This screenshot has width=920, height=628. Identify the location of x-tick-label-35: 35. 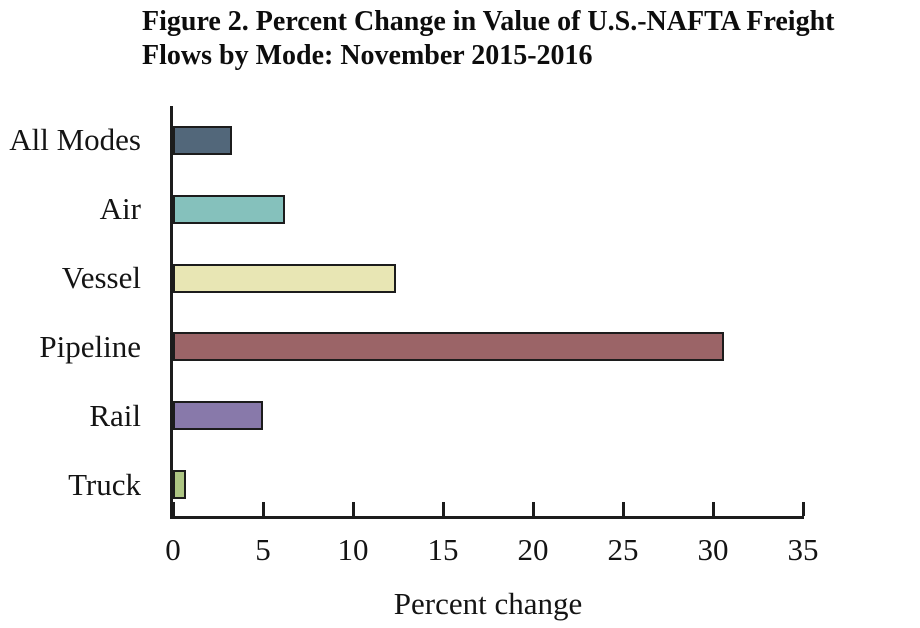
(803, 549).